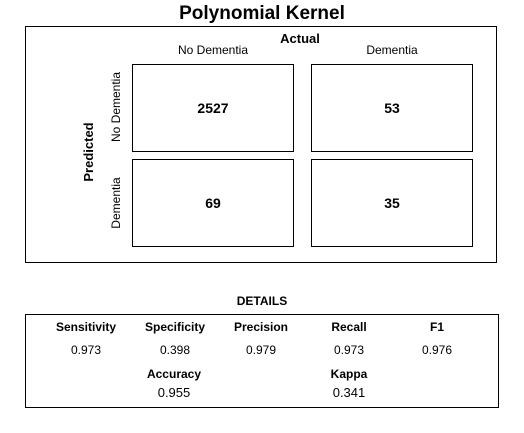  I want to click on chart-title: Polynomial Kernel, so click(262, 13).